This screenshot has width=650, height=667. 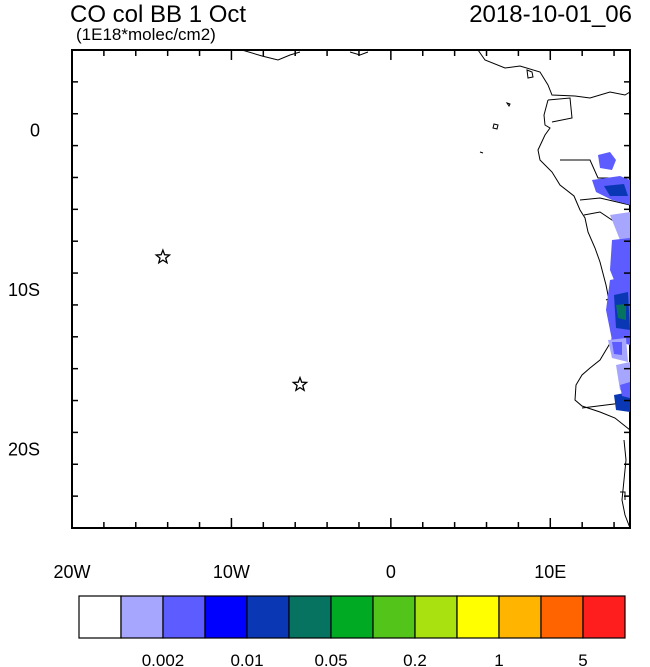 What do you see at coordinates (158, 14) in the screenshot?
I see `map-title: CO col BB 1 Oct` at bounding box center [158, 14].